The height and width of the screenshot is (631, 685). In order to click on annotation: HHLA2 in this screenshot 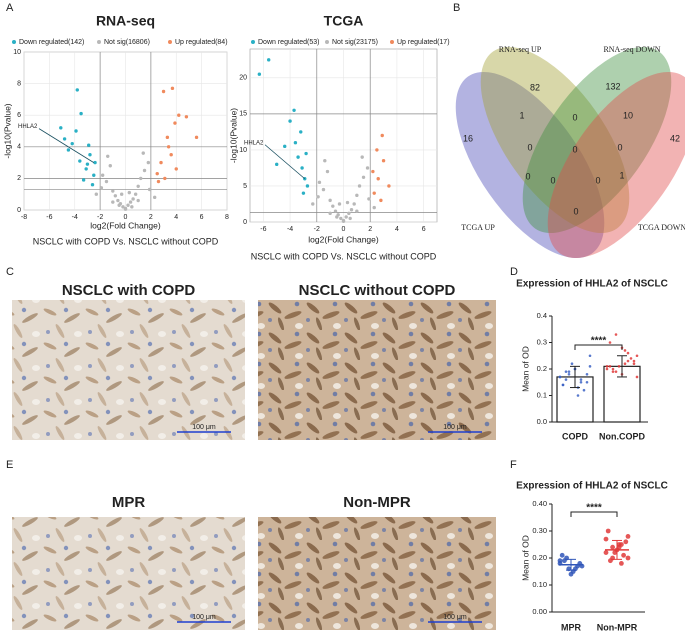, I will do `click(28, 127)`.